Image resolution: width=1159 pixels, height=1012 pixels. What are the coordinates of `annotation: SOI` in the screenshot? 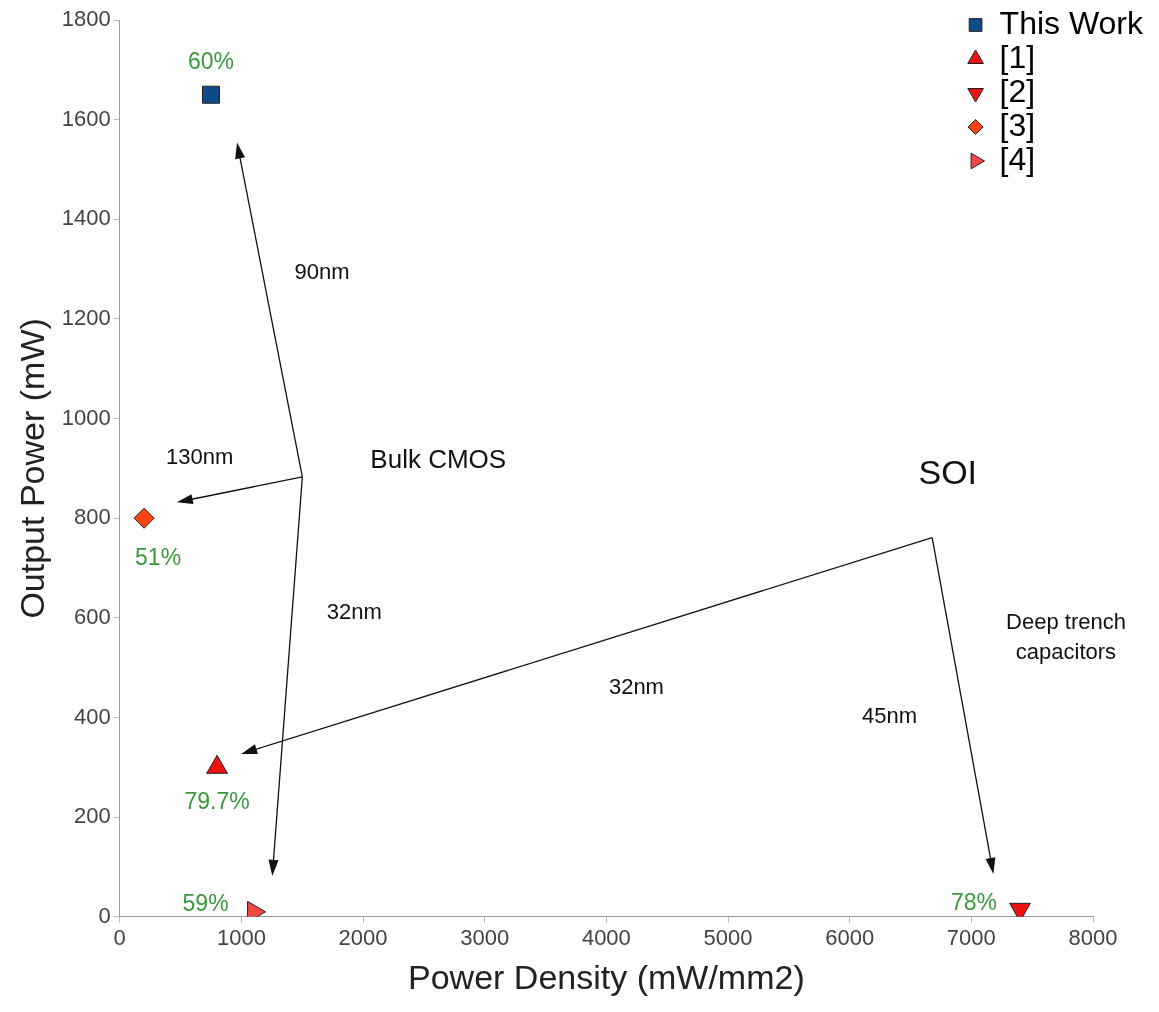 It's located at (948, 472).